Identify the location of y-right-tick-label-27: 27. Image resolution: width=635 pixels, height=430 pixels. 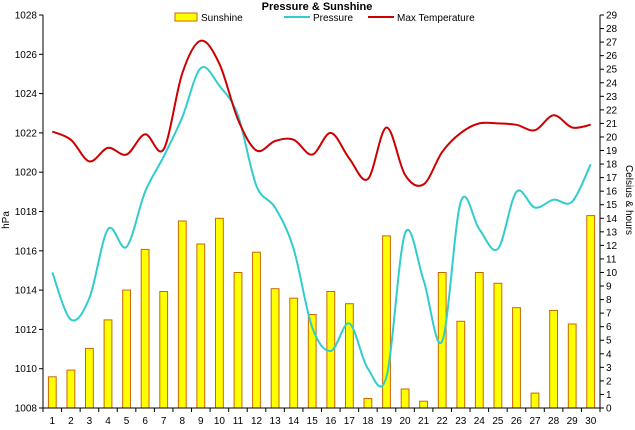
(612, 43).